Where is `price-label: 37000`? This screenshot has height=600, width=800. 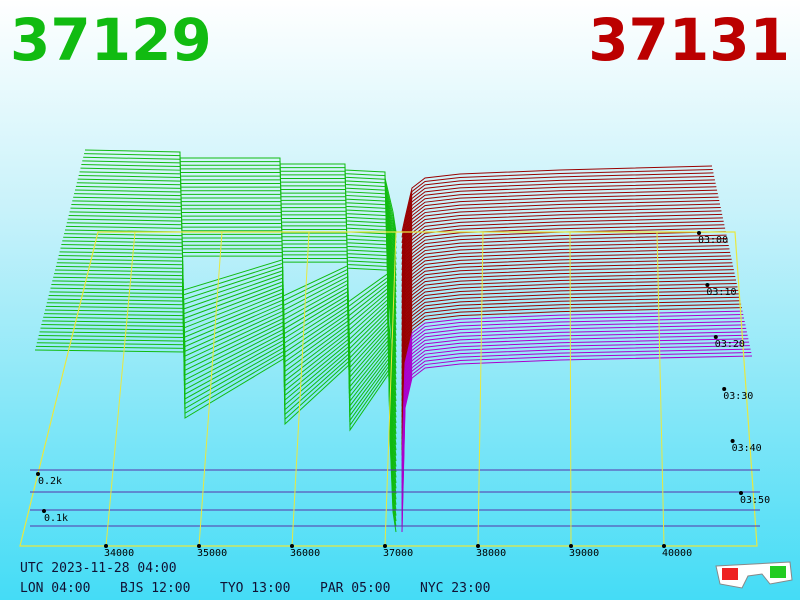
price-label: 37000 is located at coordinates (398, 553).